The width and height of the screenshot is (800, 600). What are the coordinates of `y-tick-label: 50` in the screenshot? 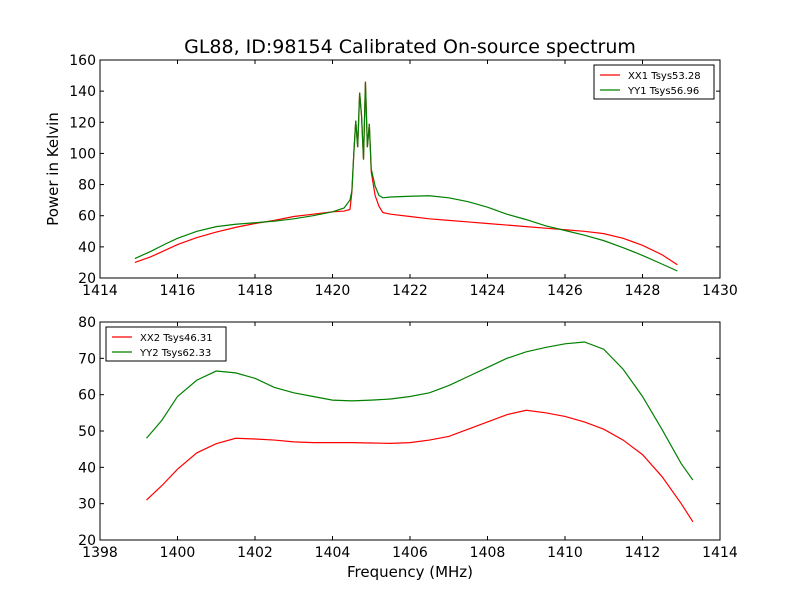 It's located at (87, 432).